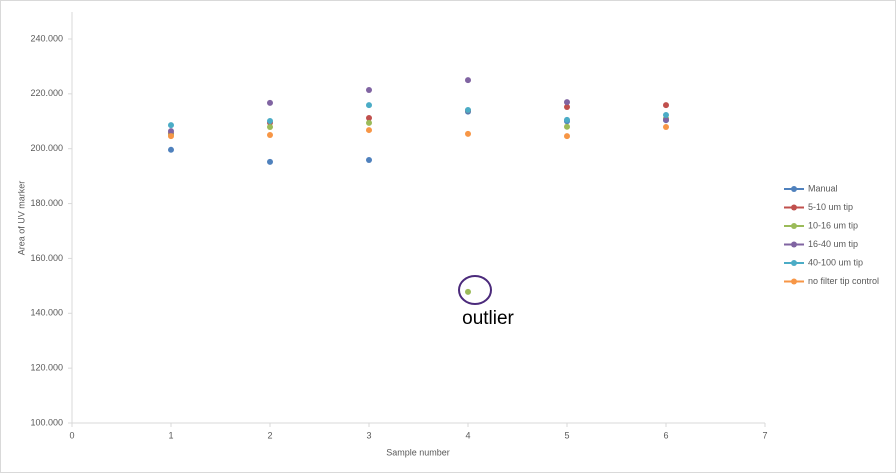 This screenshot has width=896, height=473. Describe the element at coordinates (823, 188) in the screenshot. I see `legend-label: Manual` at that location.